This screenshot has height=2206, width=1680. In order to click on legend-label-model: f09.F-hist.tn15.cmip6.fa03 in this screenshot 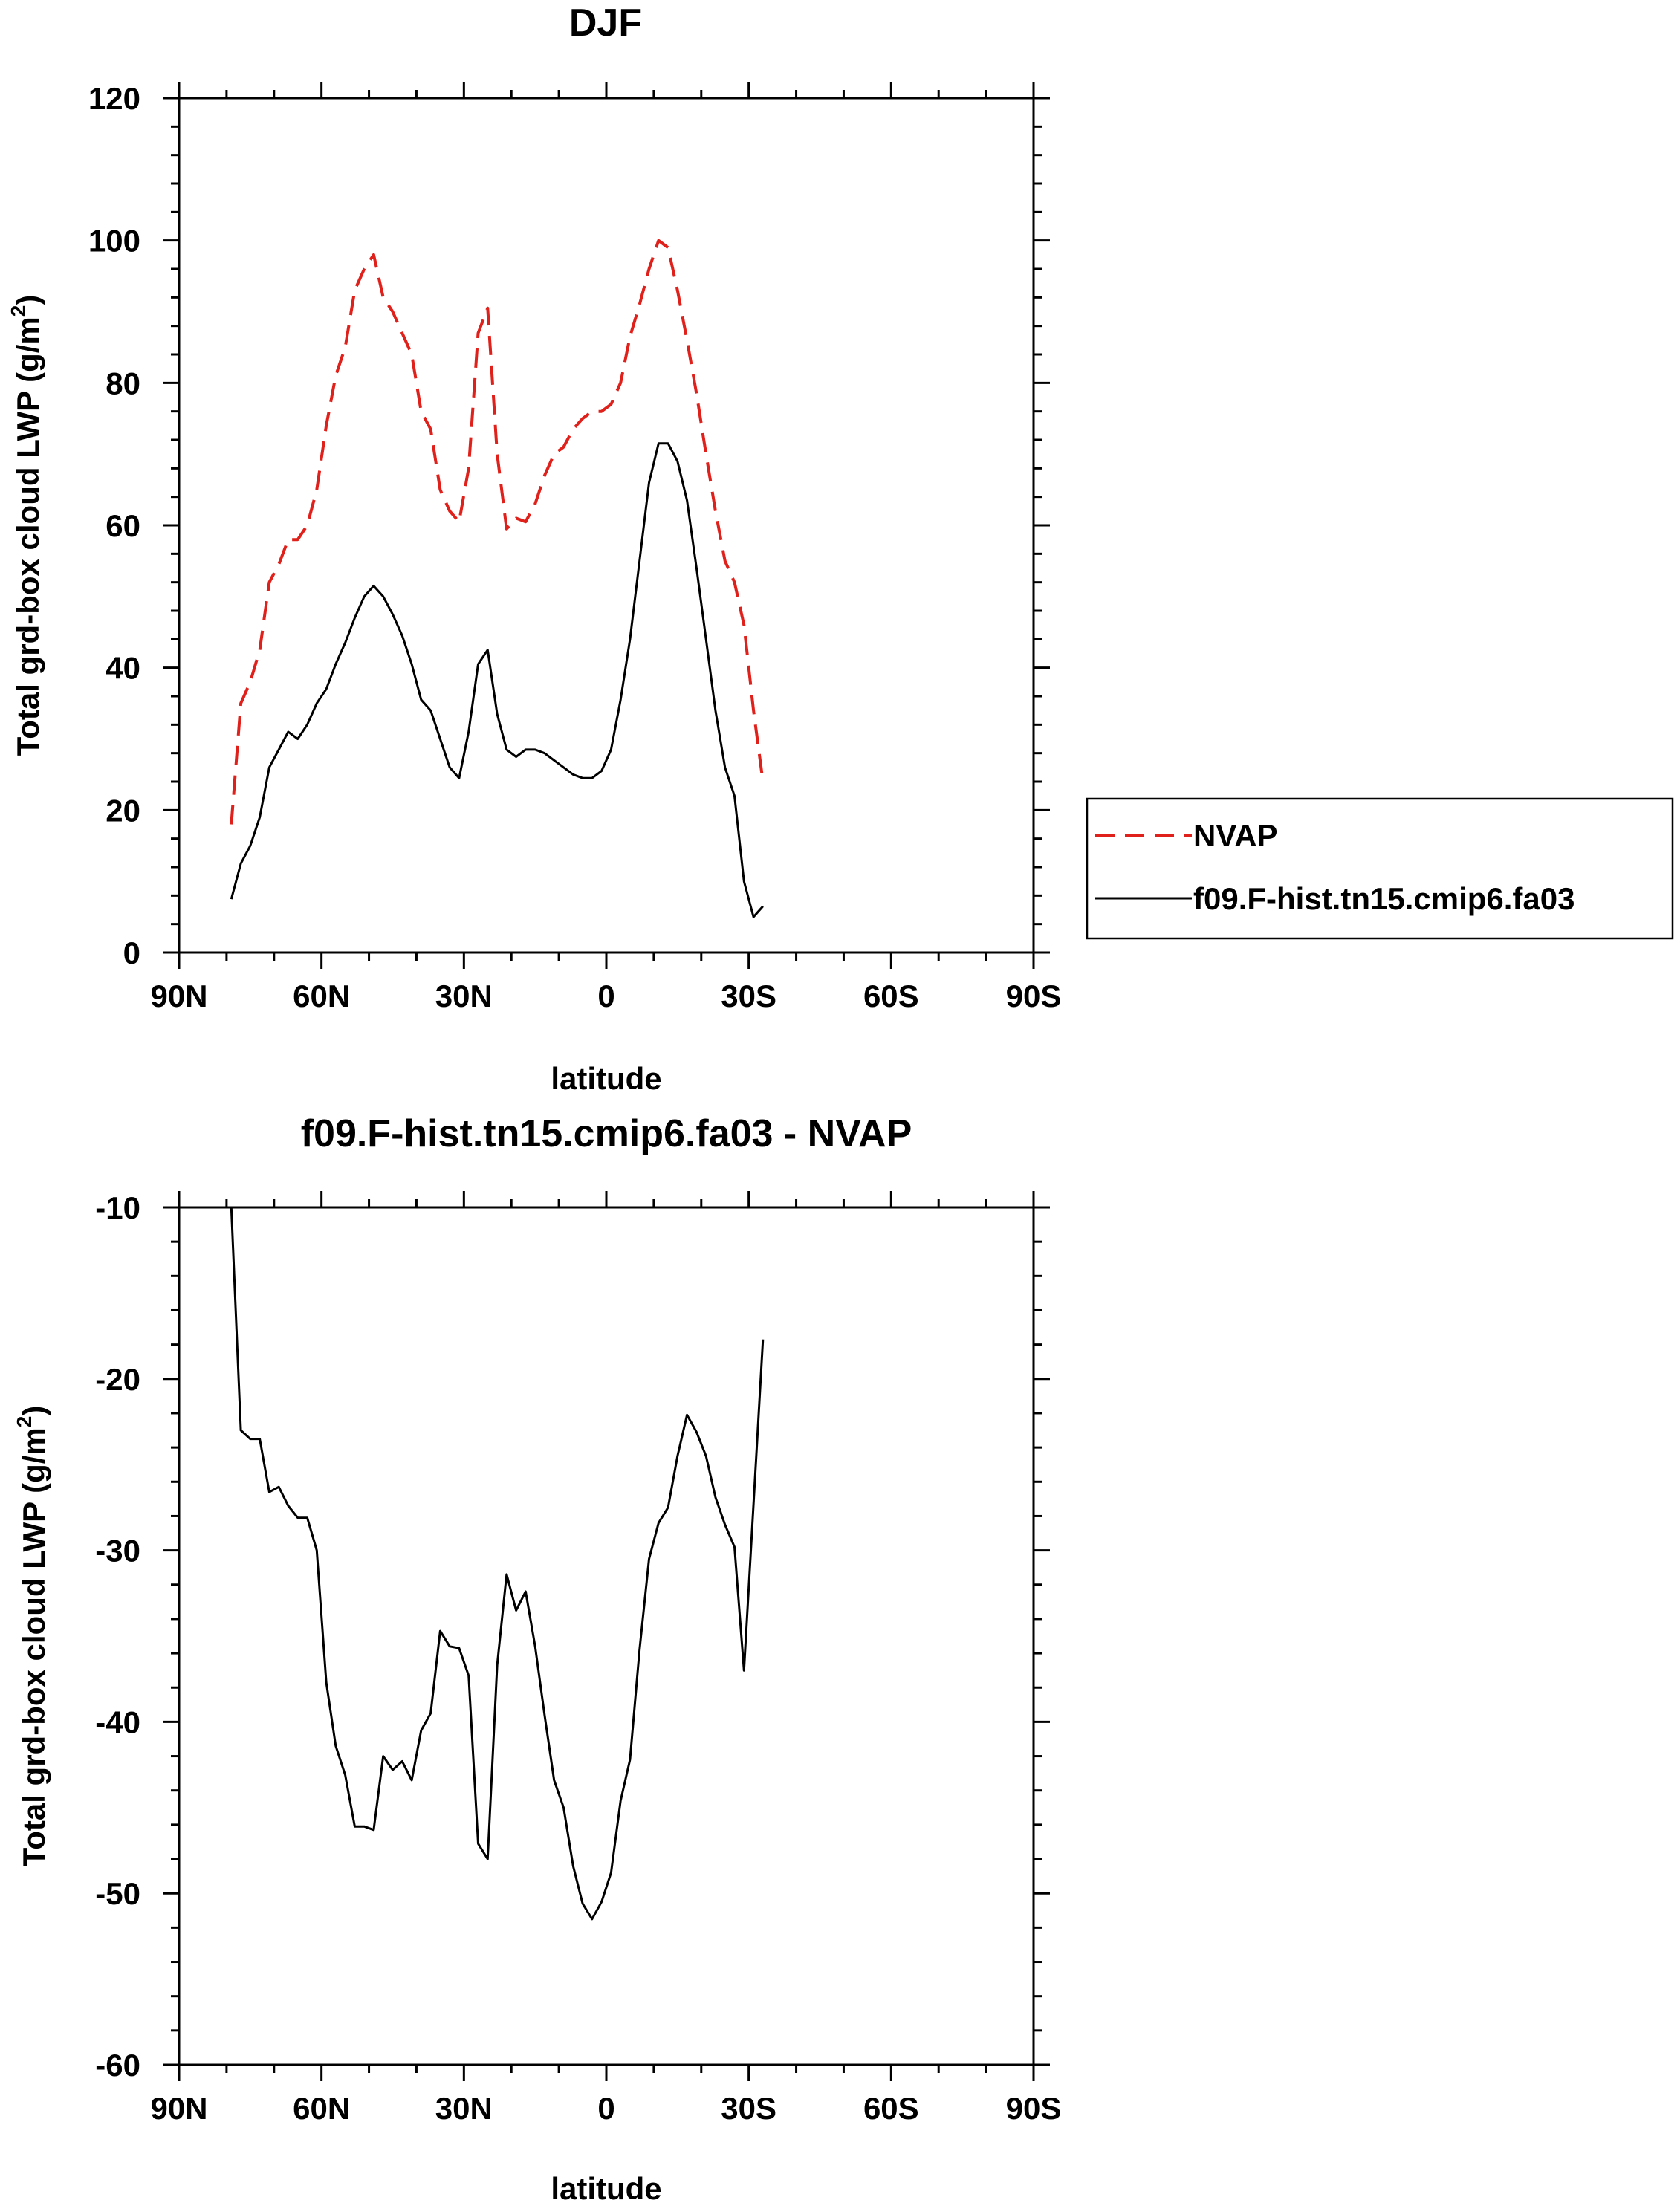, I will do `click(1384, 898)`.